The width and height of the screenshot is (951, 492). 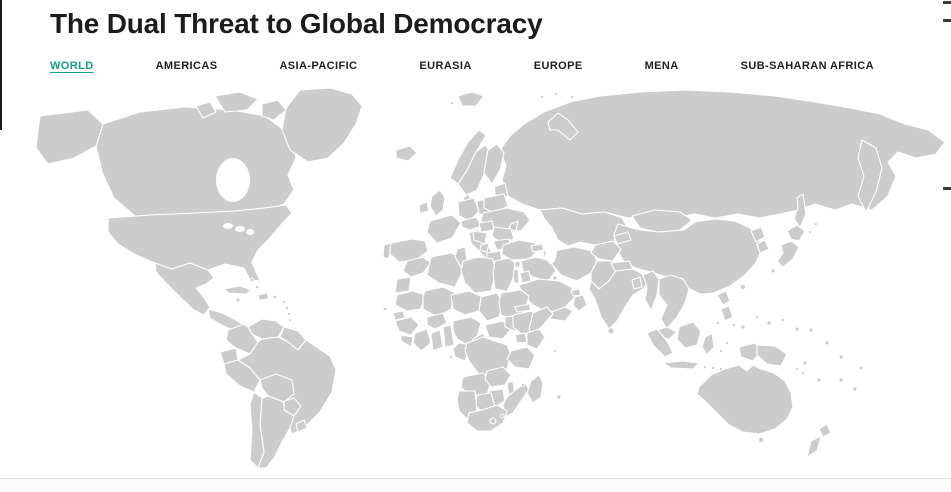 I want to click on country-bangladesh, so click(x=637, y=283).